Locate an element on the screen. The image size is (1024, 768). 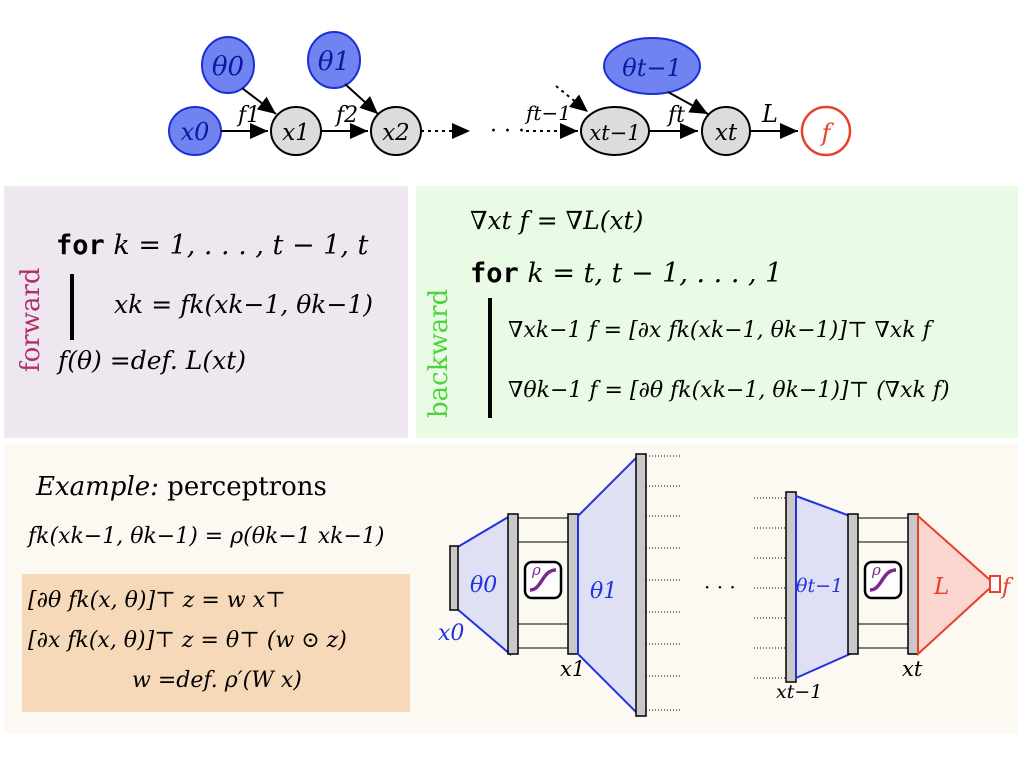
w-definition: w =def. ρ′(W x) is located at coordinates (217, 680).